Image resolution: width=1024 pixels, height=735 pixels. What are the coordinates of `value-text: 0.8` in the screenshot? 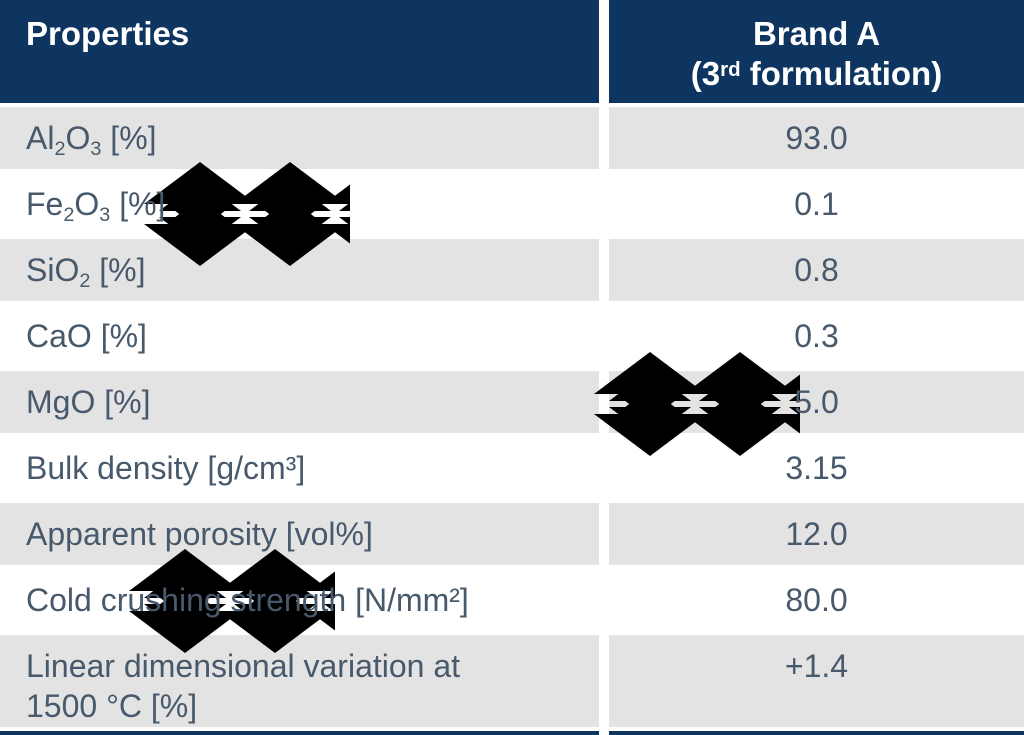 It's located at (816, 270).